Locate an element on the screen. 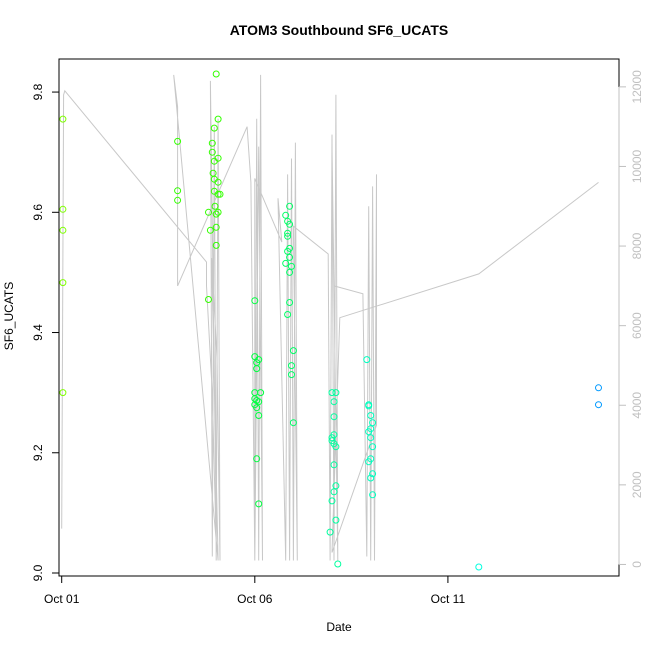 The image size is (650, 655). x-axis: Oct 01 Oct 06 Oct 11 is located at coordinates (255, 590).